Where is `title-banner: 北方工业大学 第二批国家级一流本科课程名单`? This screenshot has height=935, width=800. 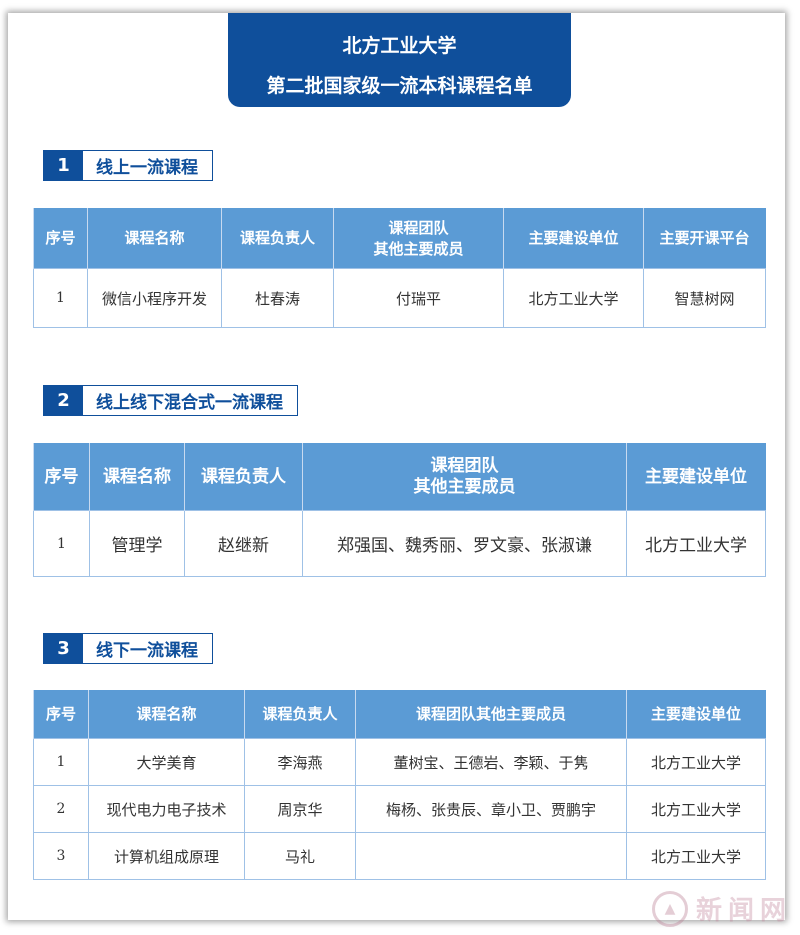
title-banner: 北方工业大学 第二批国家级一流本科课程名单 is located at coordinates (399, 60).